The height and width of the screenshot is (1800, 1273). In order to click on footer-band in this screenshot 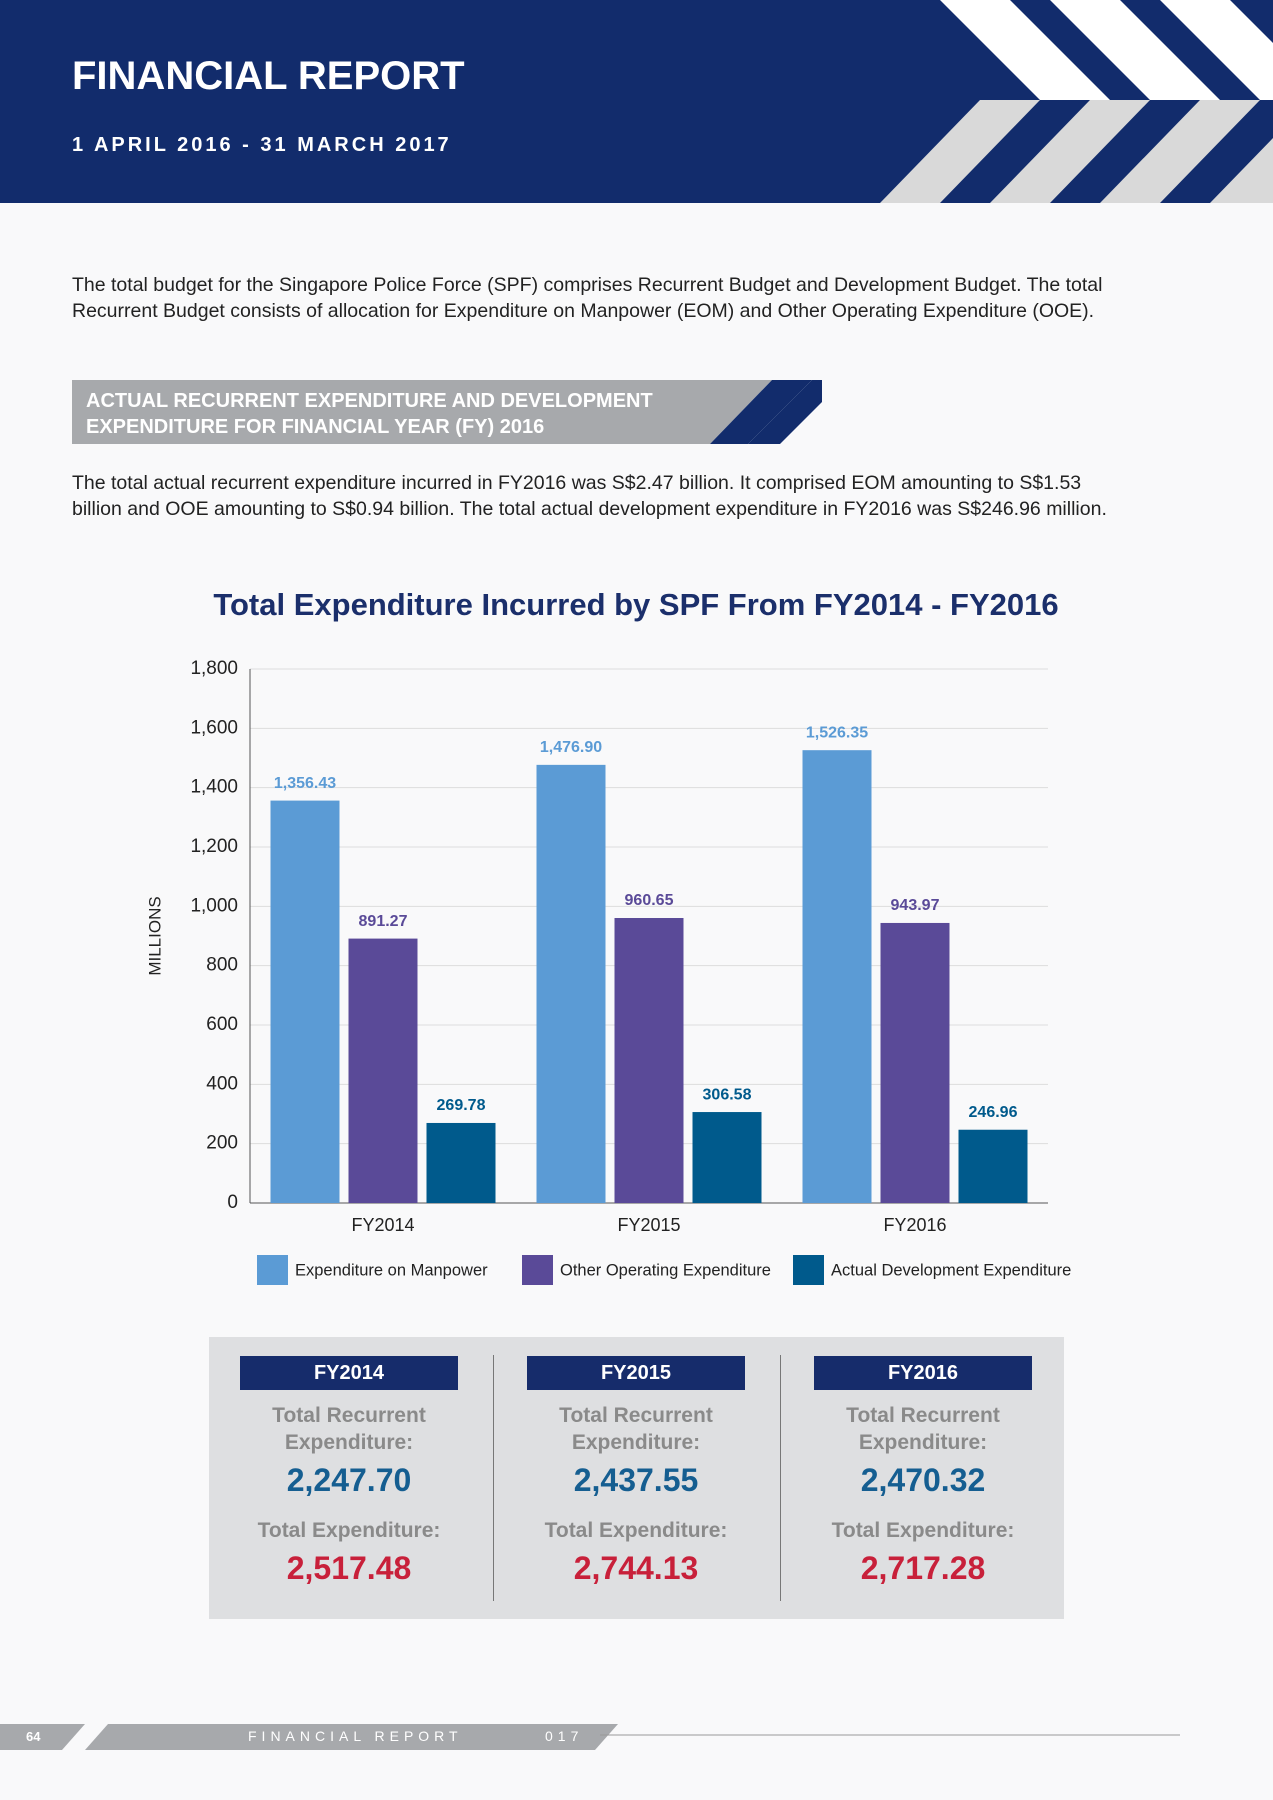, I will do `click(590, 1737)`.